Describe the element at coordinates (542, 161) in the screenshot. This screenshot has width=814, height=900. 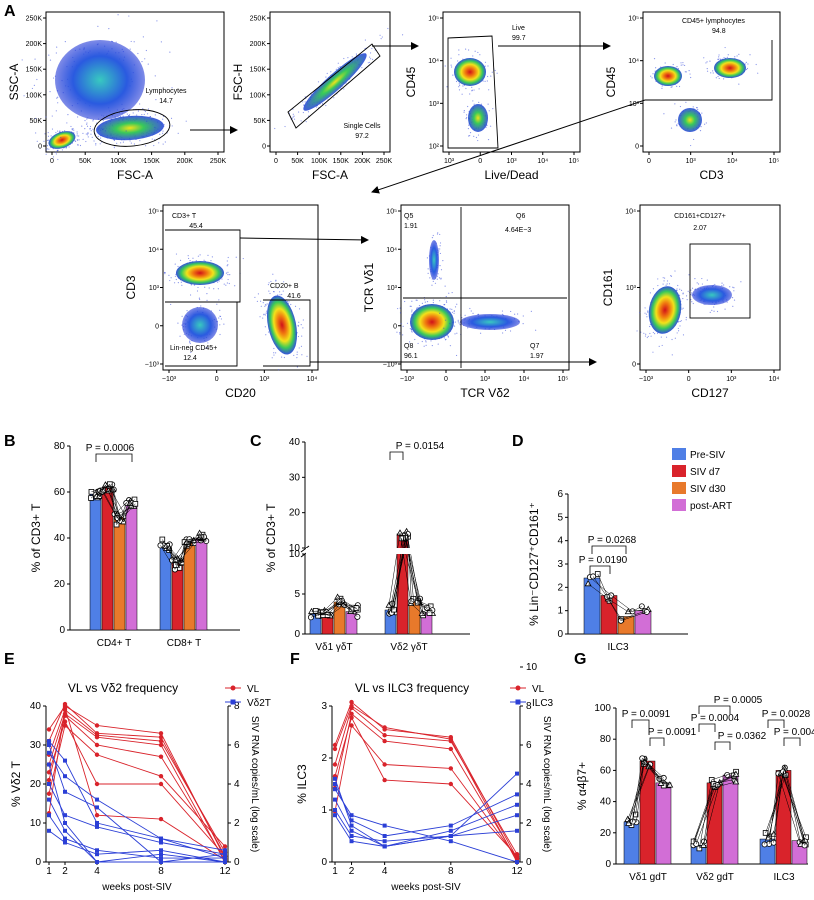
I see `x-tick-label: 10⁴` at that location.